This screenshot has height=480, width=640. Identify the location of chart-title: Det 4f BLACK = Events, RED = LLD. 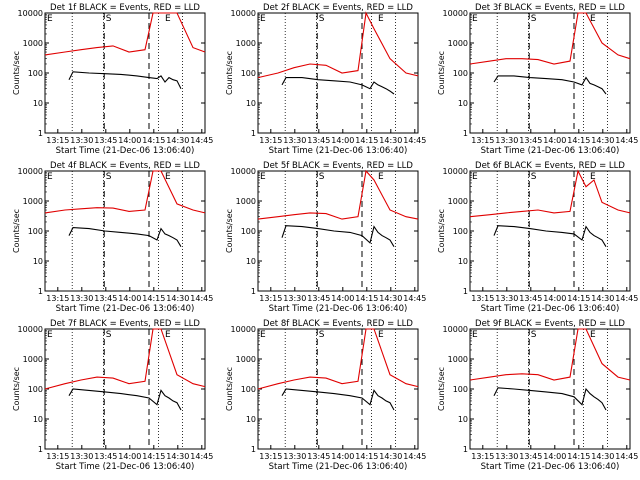
(125, 166).